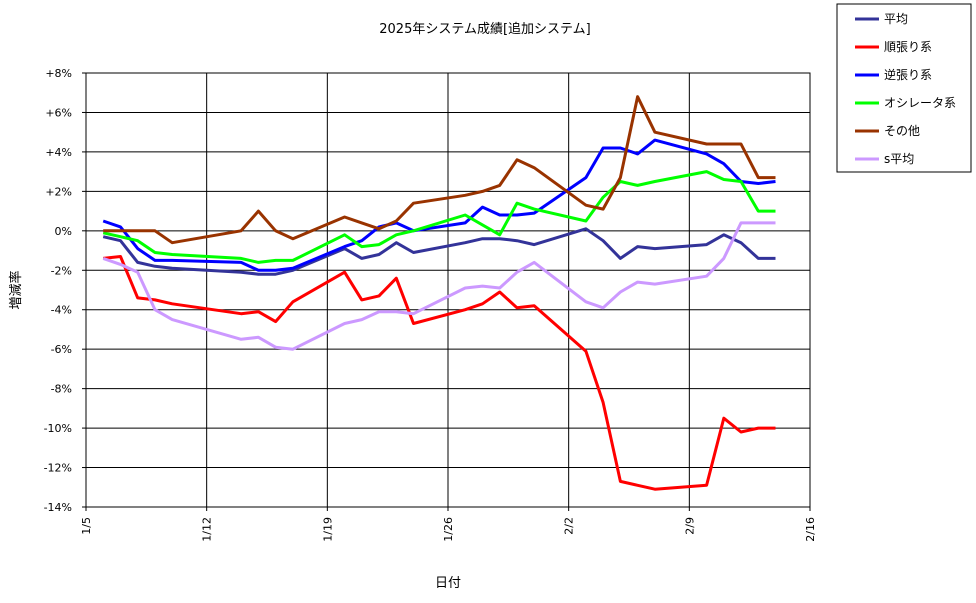 Image resolution: width=976 pixels, height=603 pixels. What do you see at coordinates (63, 231) in the screenshot?
I see `y-tick-label: 0%` at bounding box center [63, 231].